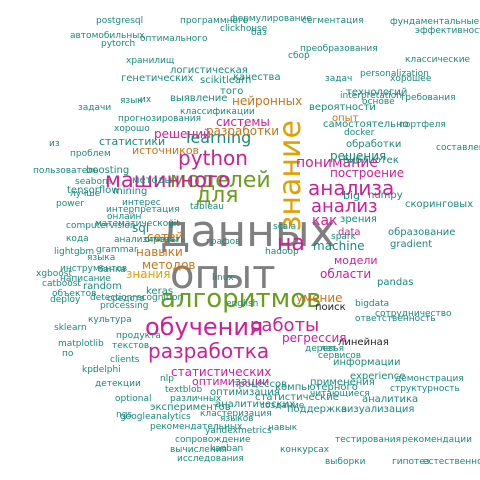 This screenshot has height=480, width=480. I want to click on word-54: процессов, so click(259, 384).